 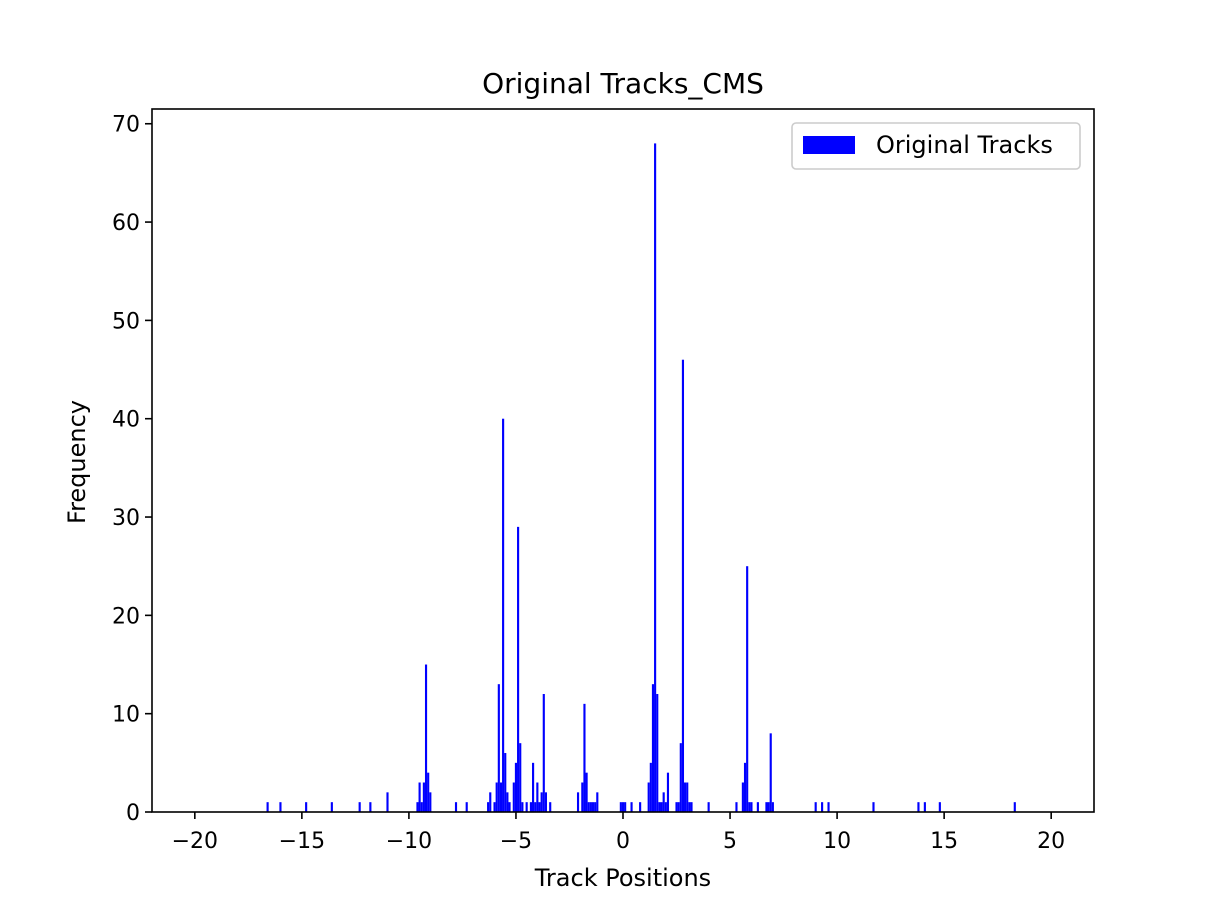 I want to click on x-tick-label: 5, so click(x=730, y=841).